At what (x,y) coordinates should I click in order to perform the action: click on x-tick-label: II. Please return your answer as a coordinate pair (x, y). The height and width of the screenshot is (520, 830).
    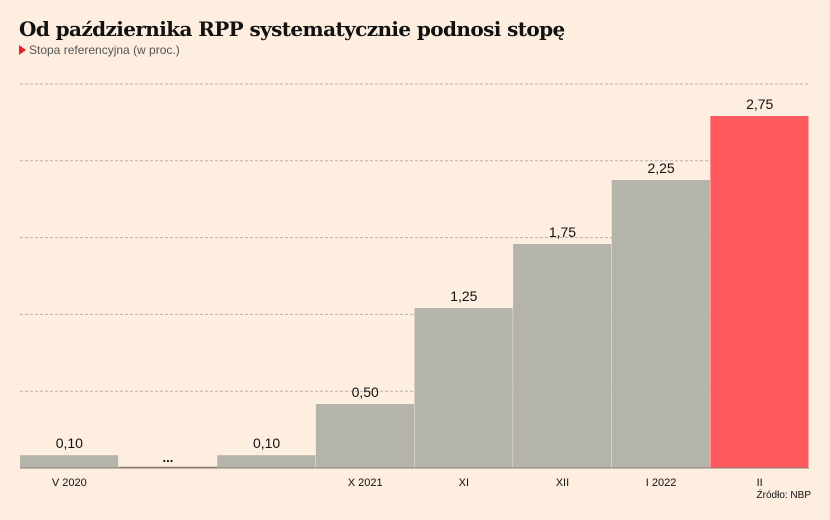
    Looking at the image, I should click on (760, 483).